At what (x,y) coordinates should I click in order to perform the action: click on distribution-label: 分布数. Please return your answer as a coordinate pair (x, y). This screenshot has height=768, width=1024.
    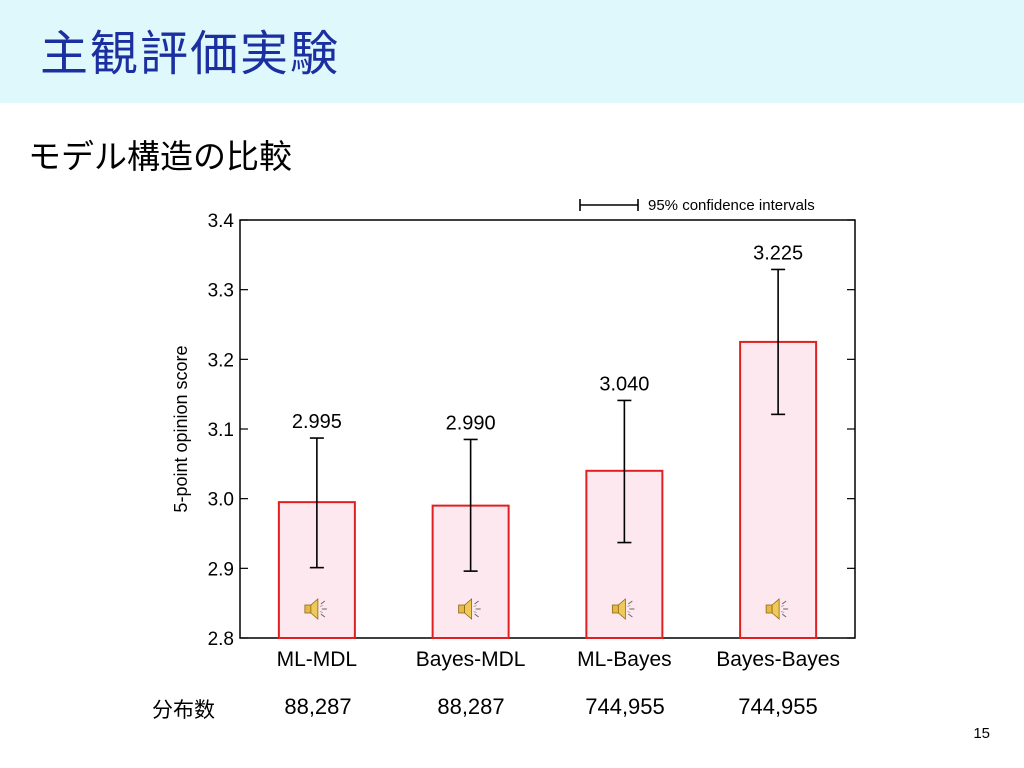
    Looking at the image, I should click on (183, 710).